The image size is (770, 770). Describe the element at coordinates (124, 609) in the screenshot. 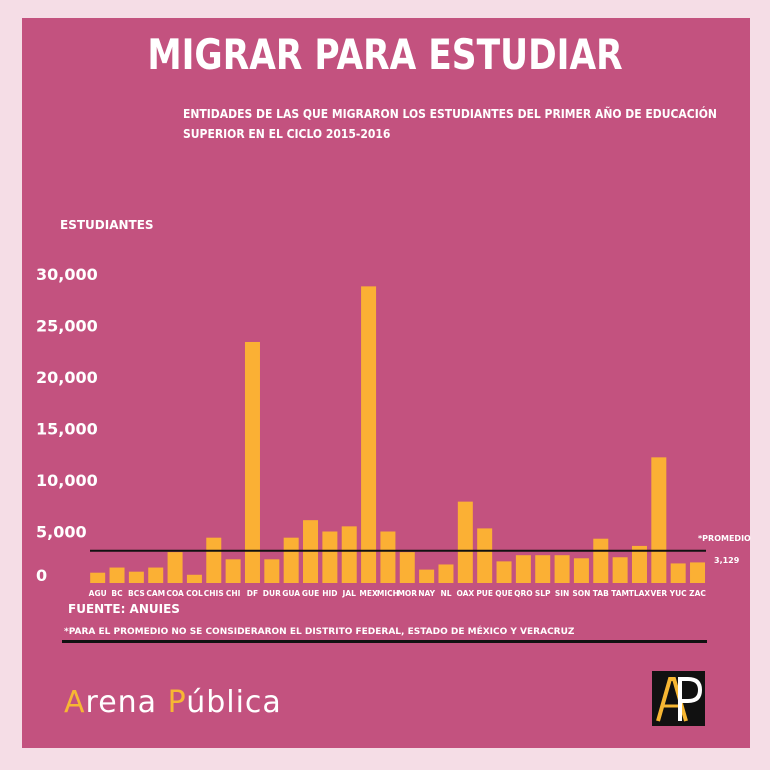

I see `source-note: FUENTE: ANUIES` at that location.